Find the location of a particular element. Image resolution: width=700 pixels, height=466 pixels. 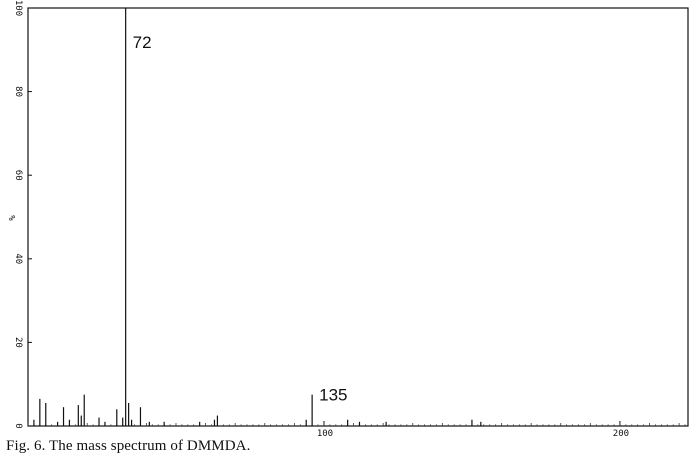

y-tick-label: 80 is located at coordinates (18, 91).